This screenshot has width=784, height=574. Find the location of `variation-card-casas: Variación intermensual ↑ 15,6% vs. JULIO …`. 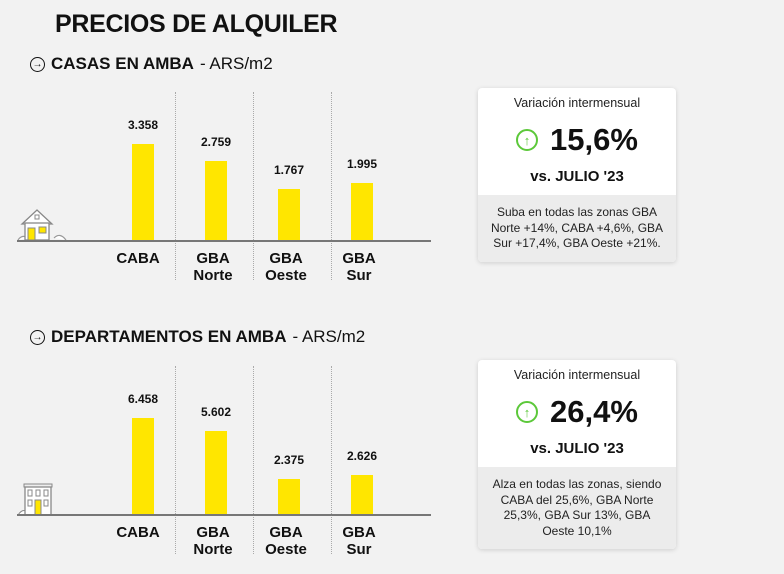

variation-card-casas: Variación intermensual ↑ 15,6% vs. JULIO … is located at coordinates (577, 175).